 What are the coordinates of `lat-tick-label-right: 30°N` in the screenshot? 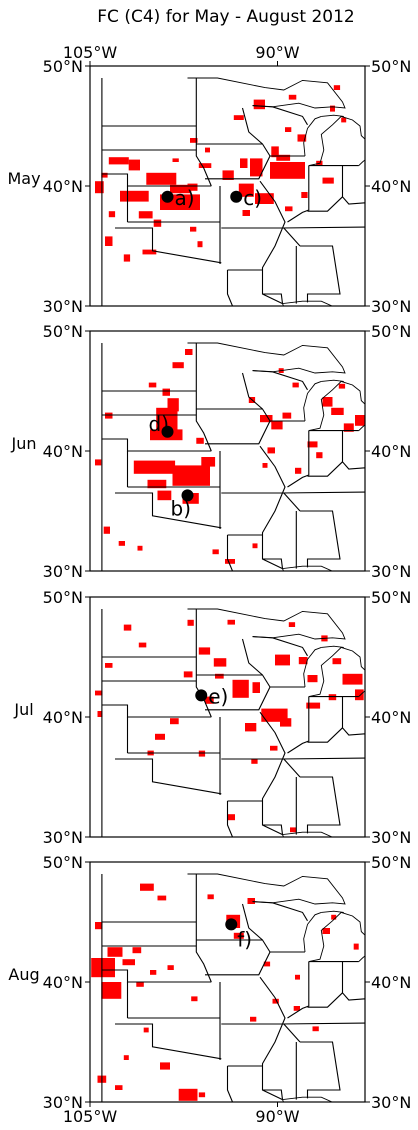 It's located at (391, 571).